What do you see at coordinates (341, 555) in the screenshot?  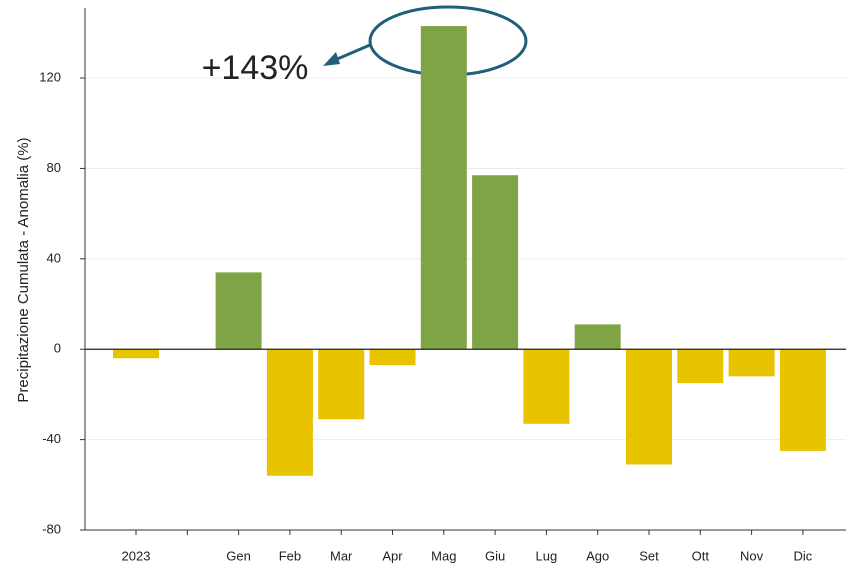 I see `x-tick-label: Mar` at bounding box center [341, 555].